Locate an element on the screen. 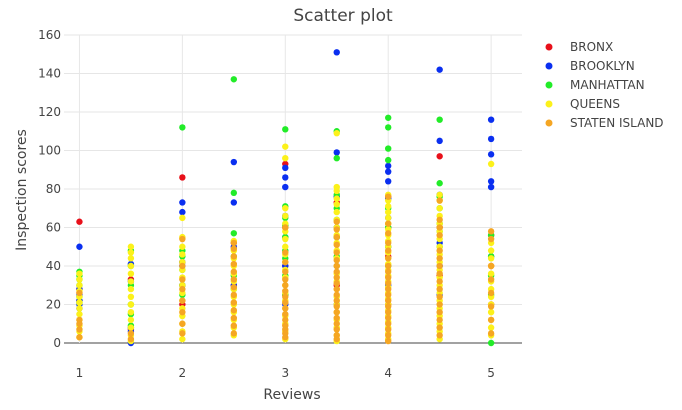 Image resolution: width=682 pixels, height=410 pixels. x-tick-label: 5 is located at coordinates (491, 373).